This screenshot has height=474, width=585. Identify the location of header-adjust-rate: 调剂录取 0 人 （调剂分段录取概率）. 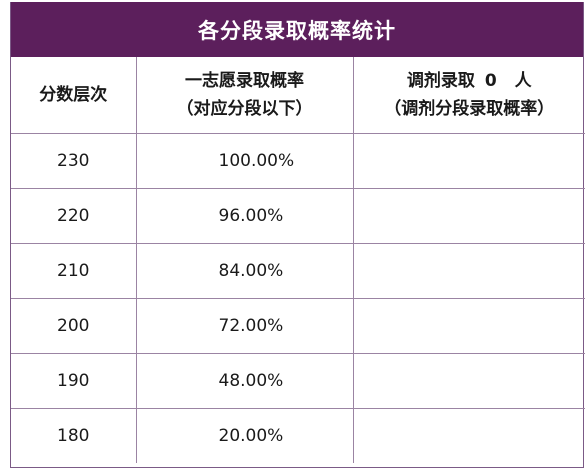
(469, 95).